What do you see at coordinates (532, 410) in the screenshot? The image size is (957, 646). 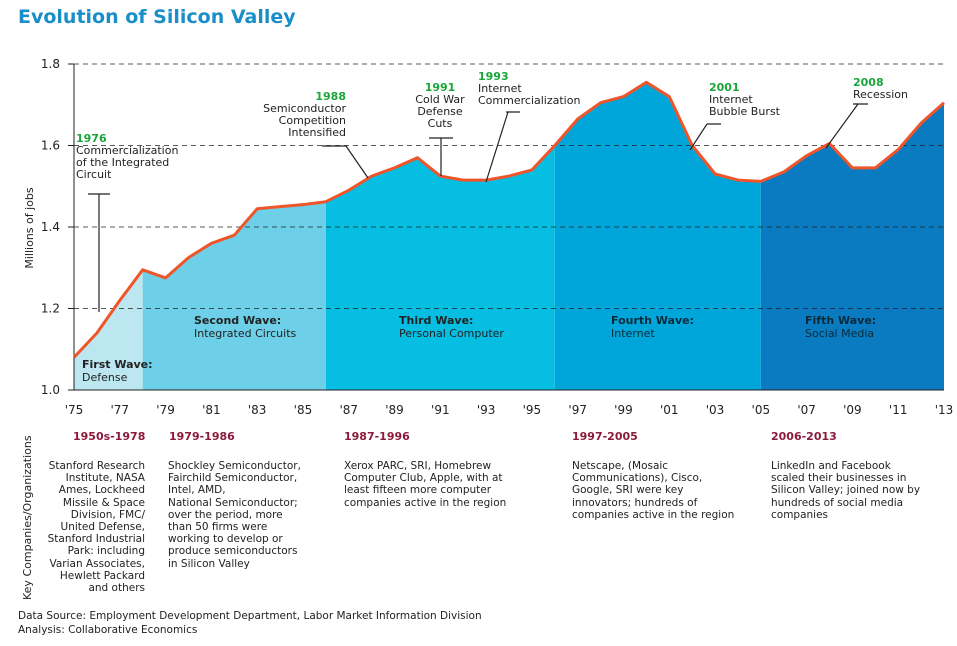 I see `x-tick-label: '95` at bounding box center [532, 410].